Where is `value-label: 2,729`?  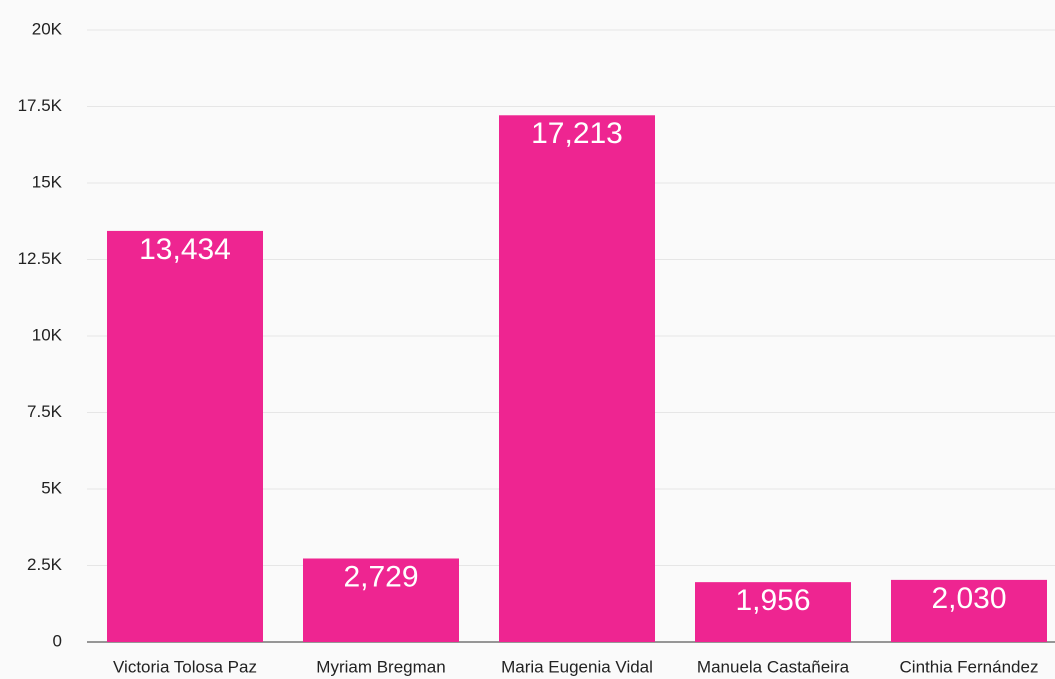 value-label: 2,729 is located at coordinates (380, 576).